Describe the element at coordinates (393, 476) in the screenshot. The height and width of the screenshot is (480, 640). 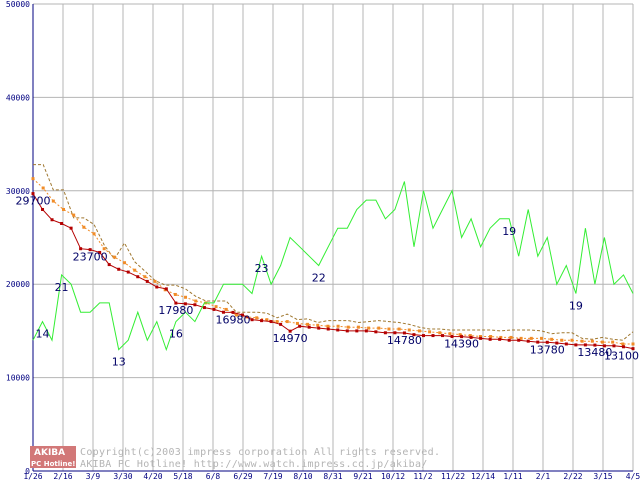
I see `x-tick-label: 10/12` at that location.